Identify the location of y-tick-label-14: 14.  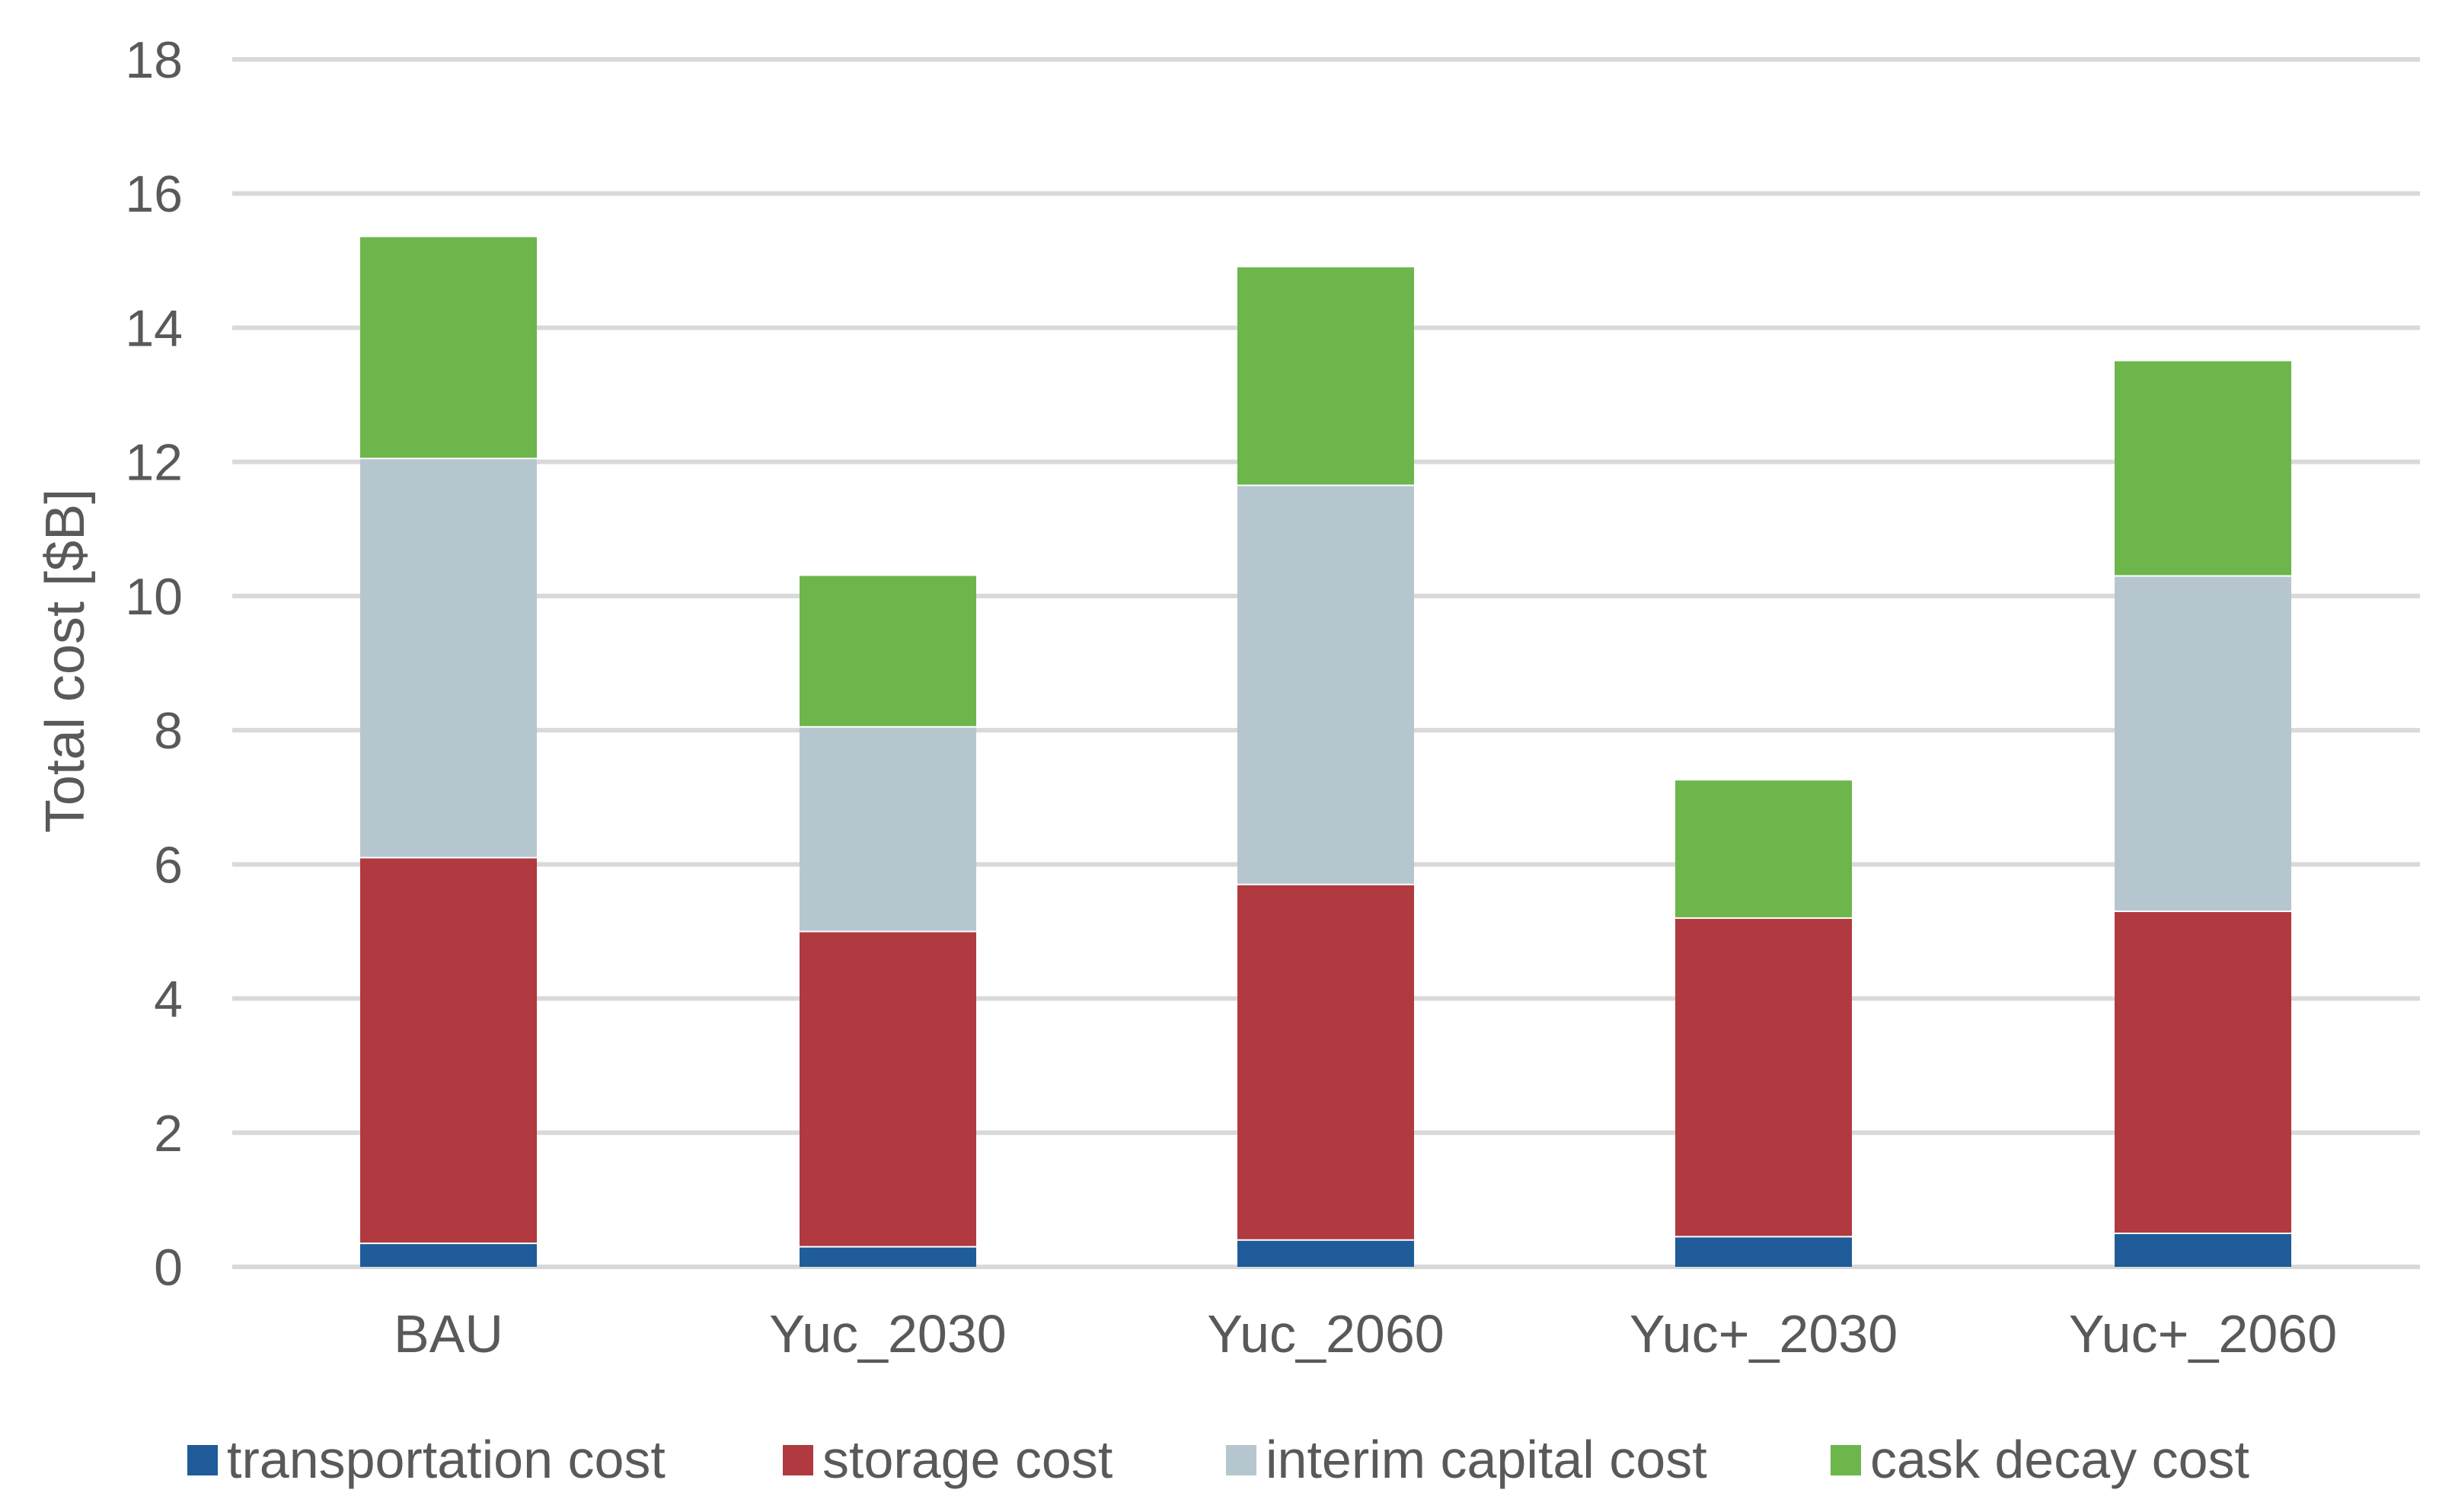
(154, 328).